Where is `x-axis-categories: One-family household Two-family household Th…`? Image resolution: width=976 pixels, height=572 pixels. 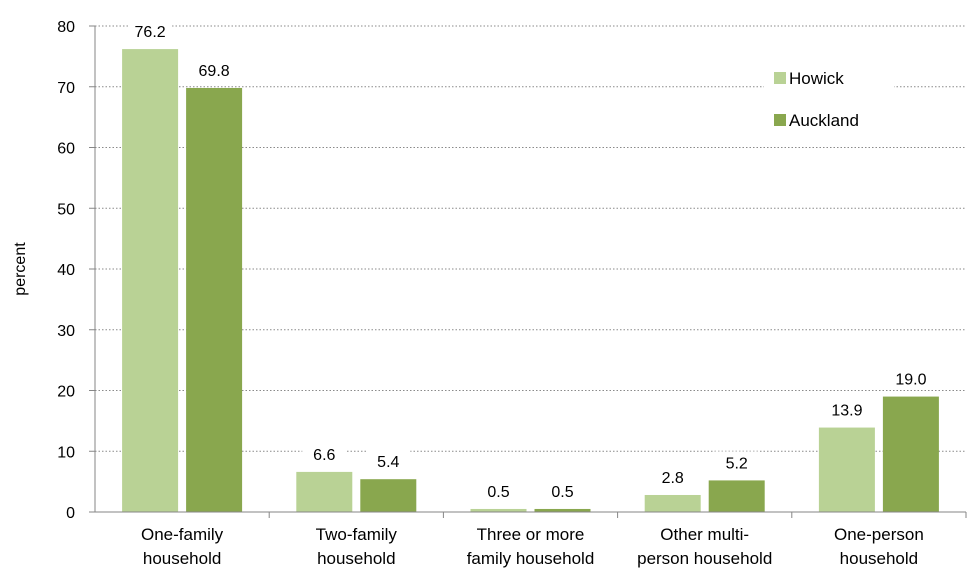 x-axis-categories: One-family household Two-family household Th… is located at coordinates (554, 540).